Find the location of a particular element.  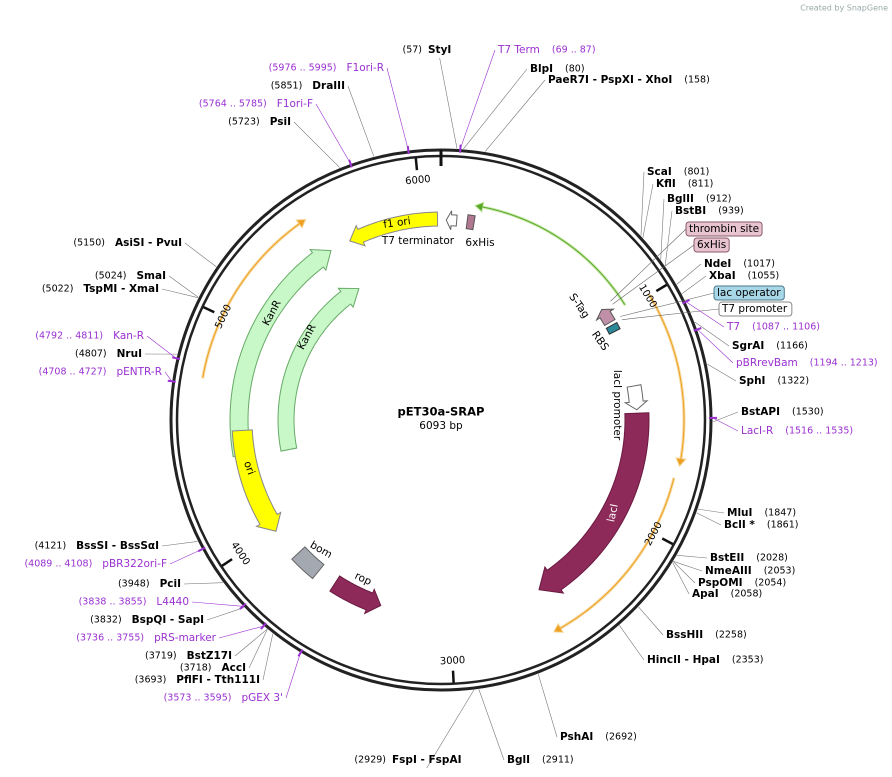

enzyme-name: AsiSI - PvuI is located at coordinates (148, 243).